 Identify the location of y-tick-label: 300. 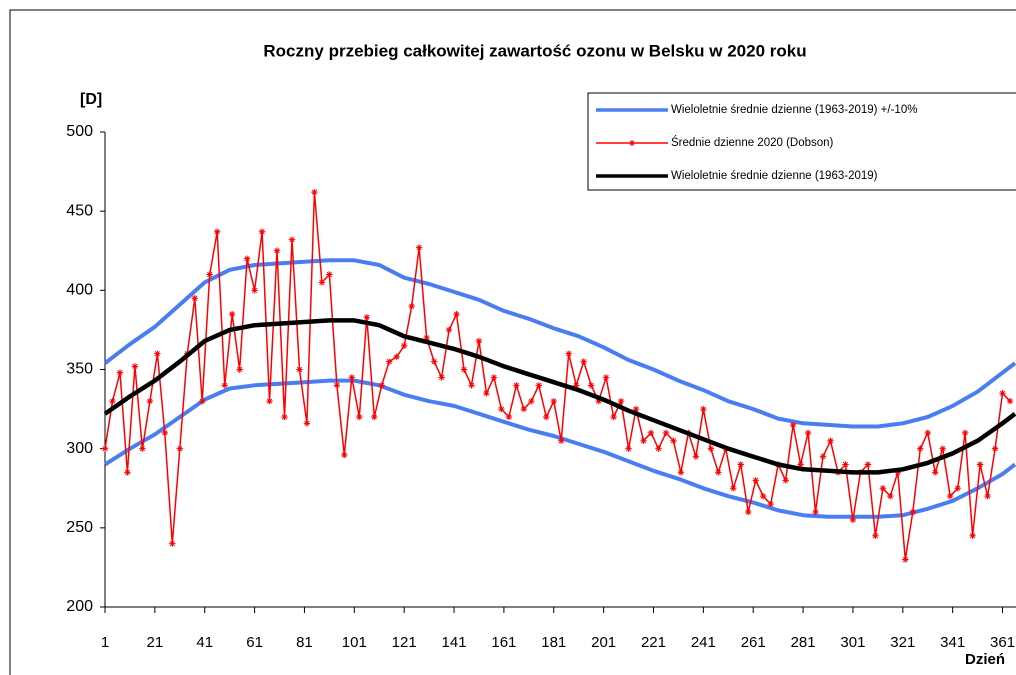
(79, 448).